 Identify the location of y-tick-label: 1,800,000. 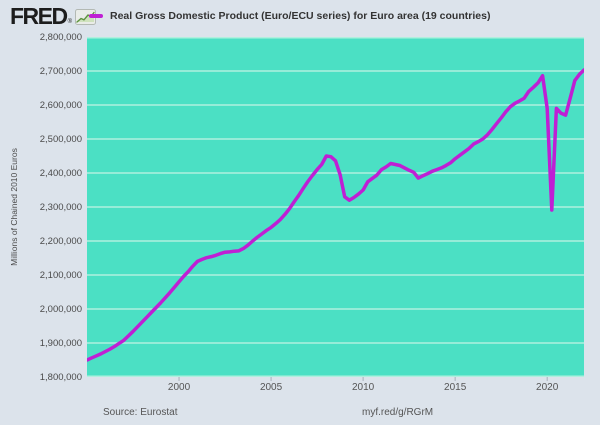
(60, 377).